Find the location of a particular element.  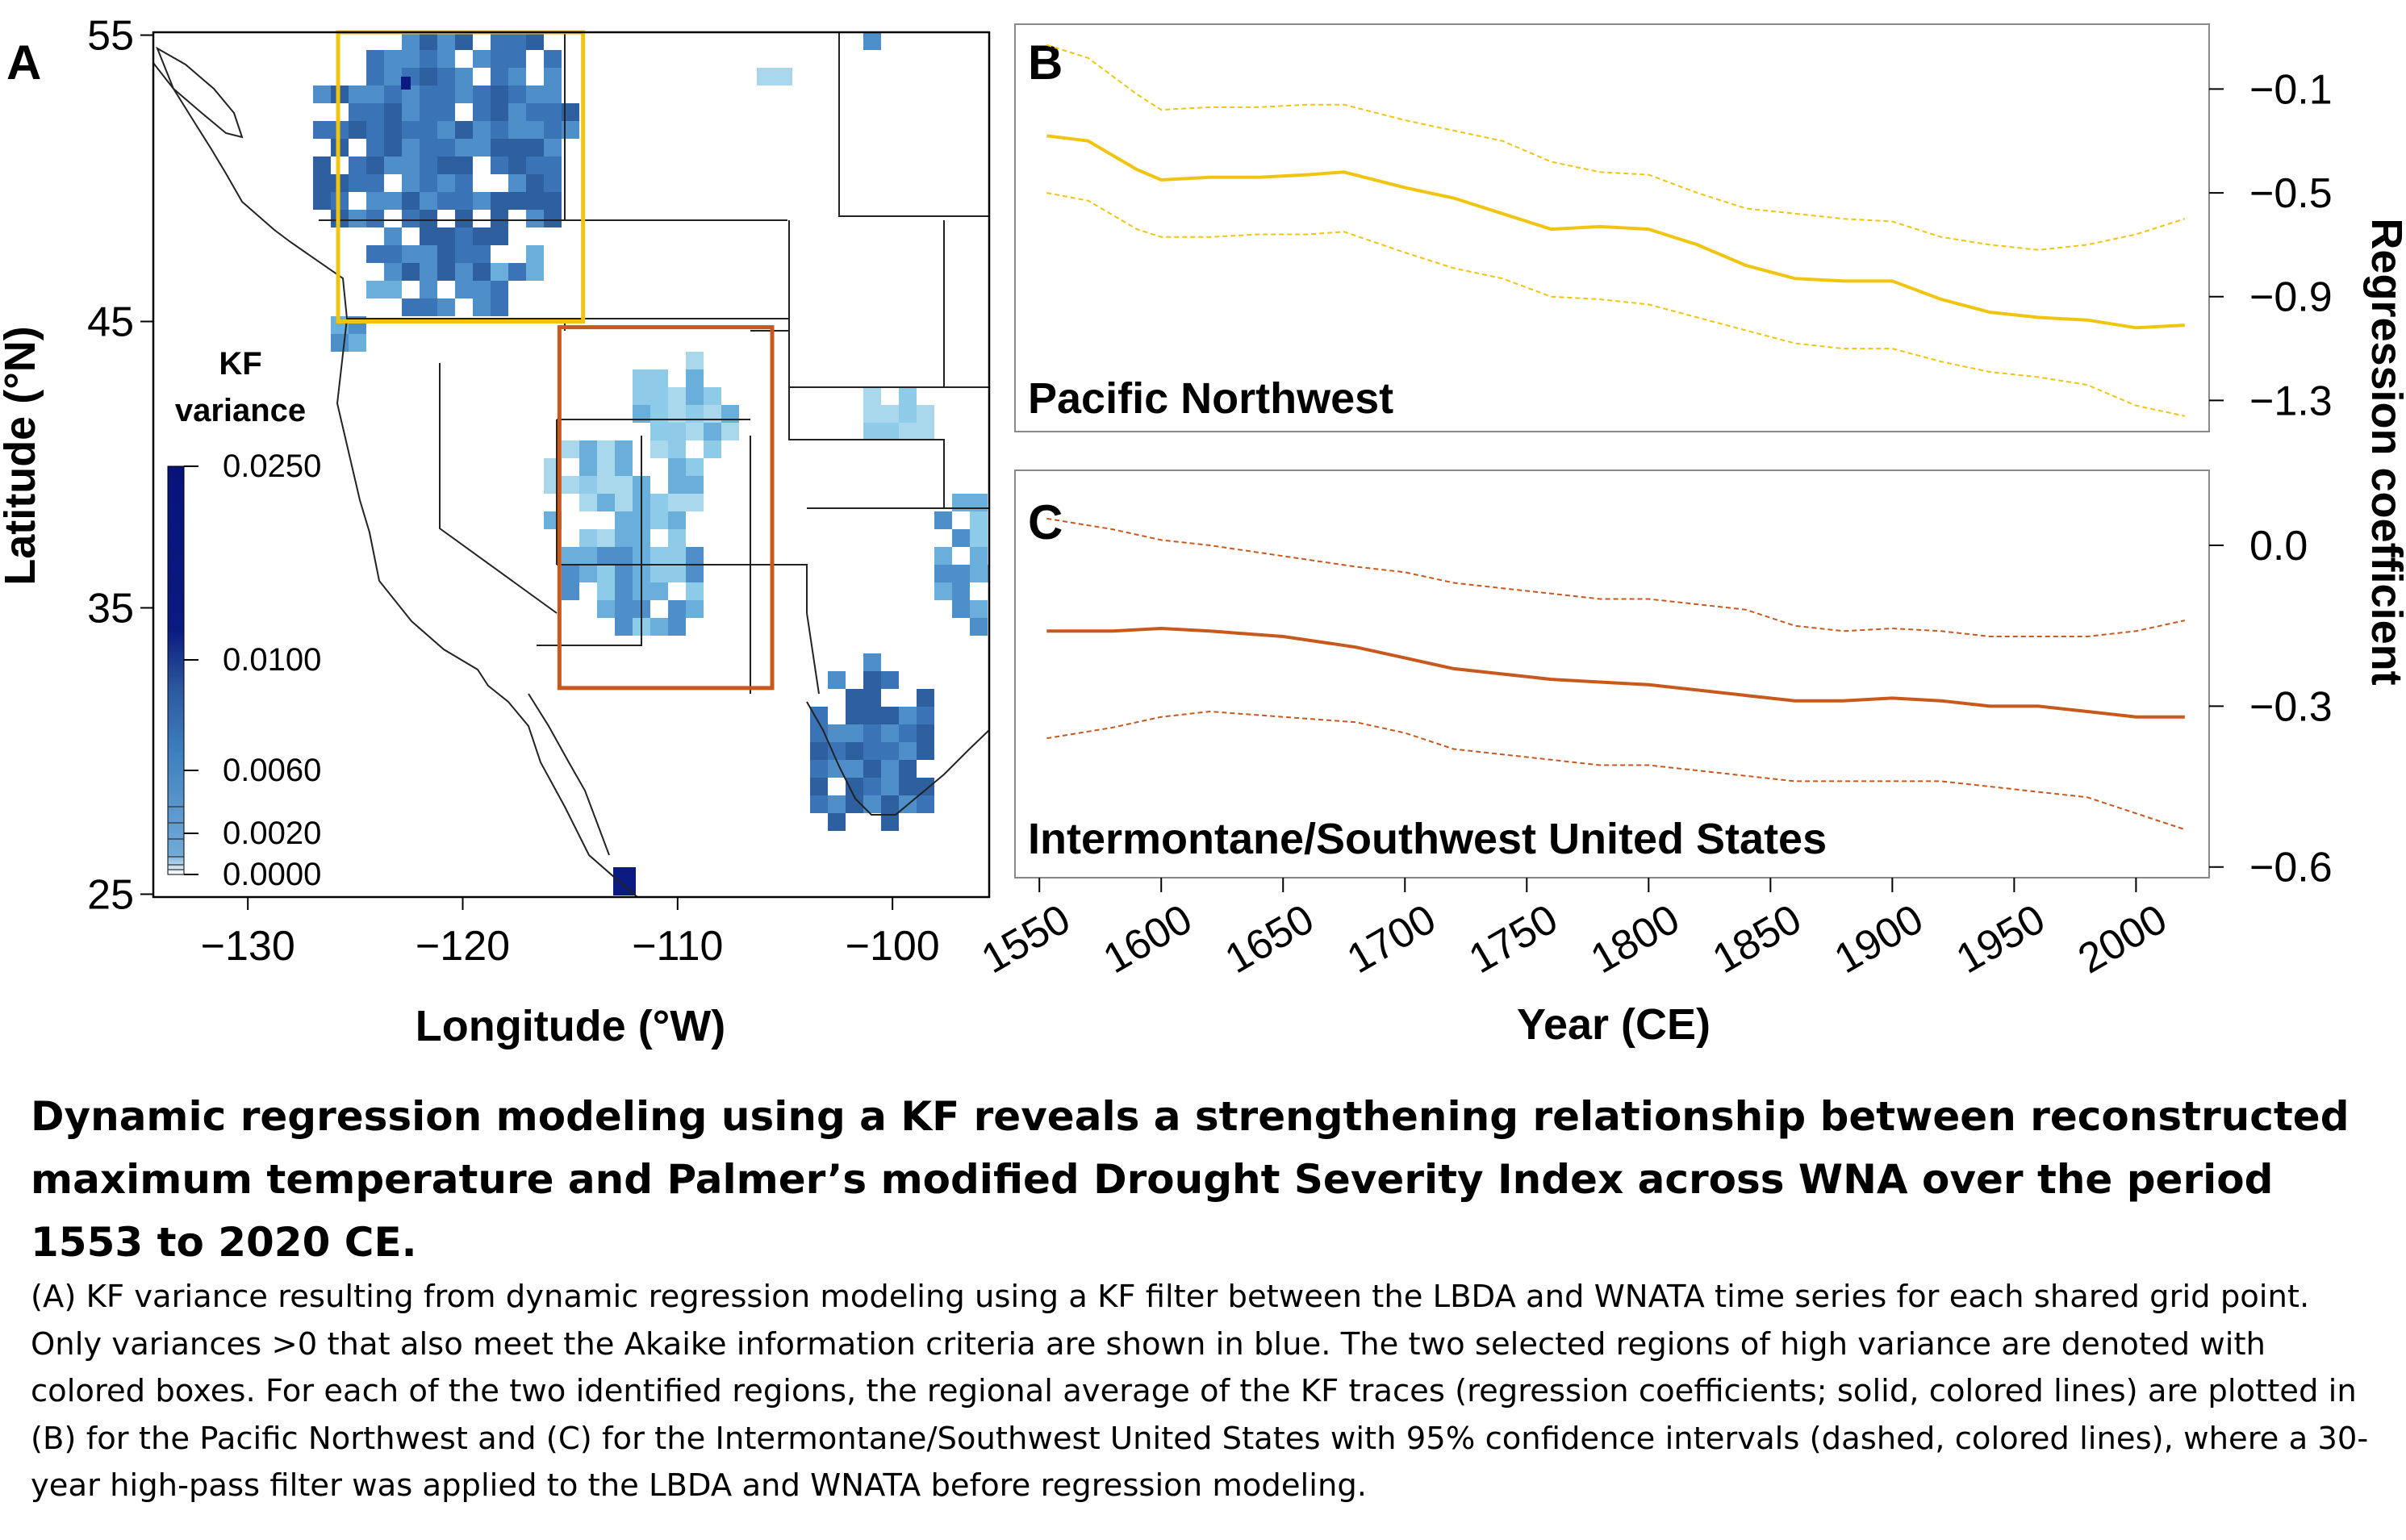

gulf-coast is located at coordinates (897, 758).